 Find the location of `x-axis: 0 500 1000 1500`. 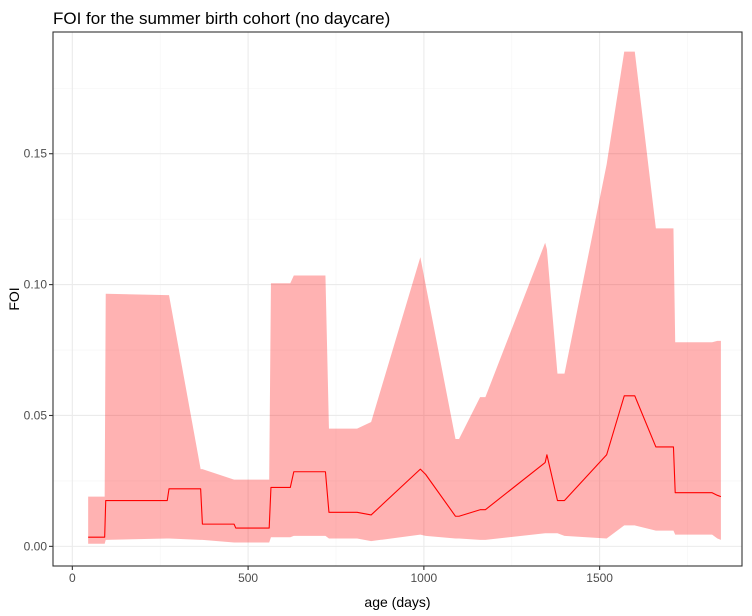

x-axis: 0 500 1000 1500 is located at coordinates (341, 575).